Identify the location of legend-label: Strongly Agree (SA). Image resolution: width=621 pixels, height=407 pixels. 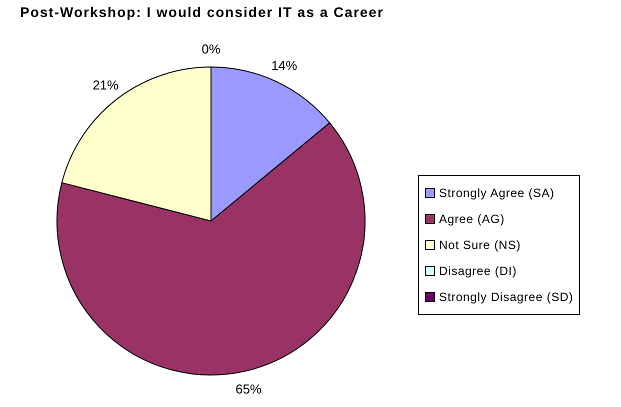
(497, 193).